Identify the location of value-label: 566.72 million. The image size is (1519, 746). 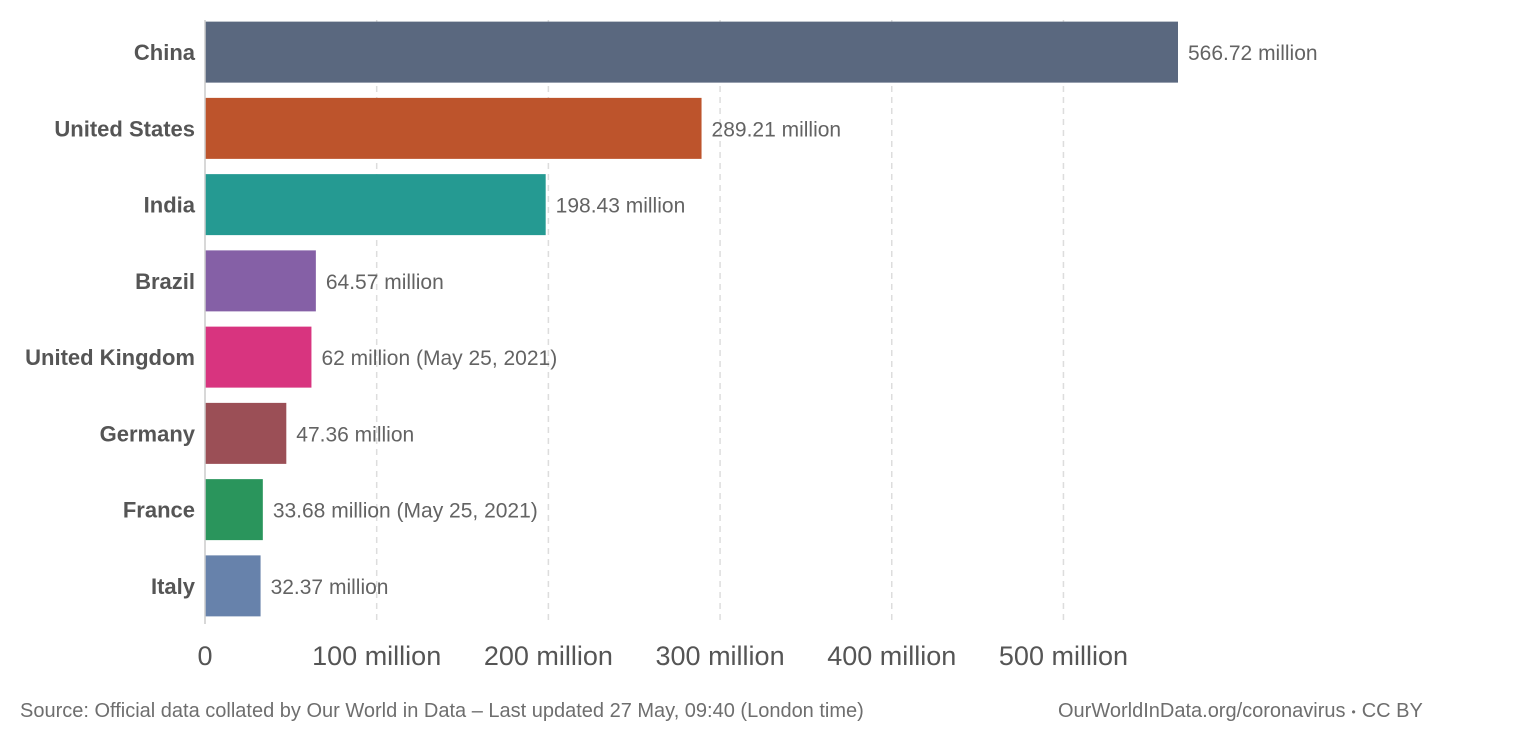
(1253, 53).